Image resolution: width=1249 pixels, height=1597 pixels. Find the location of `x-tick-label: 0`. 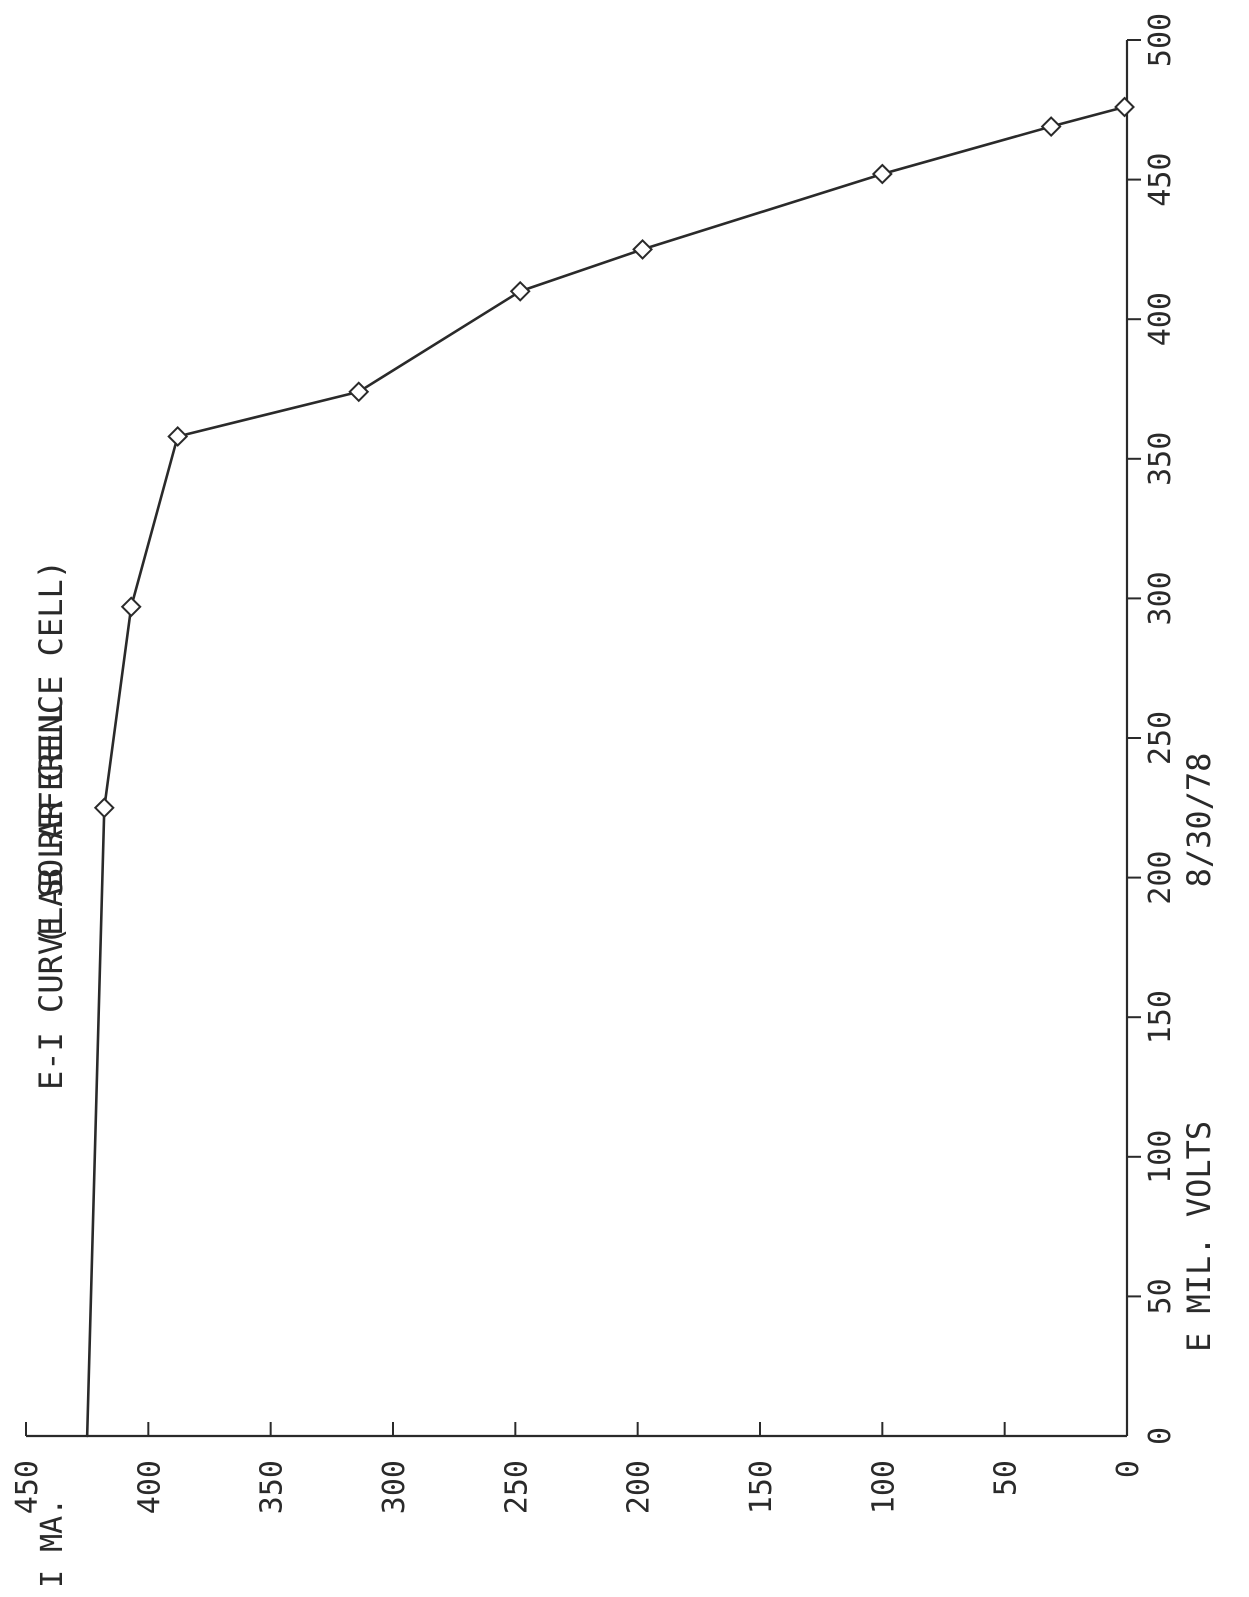

x-tick-label: 0 is located at coordinates (1160, 1436).